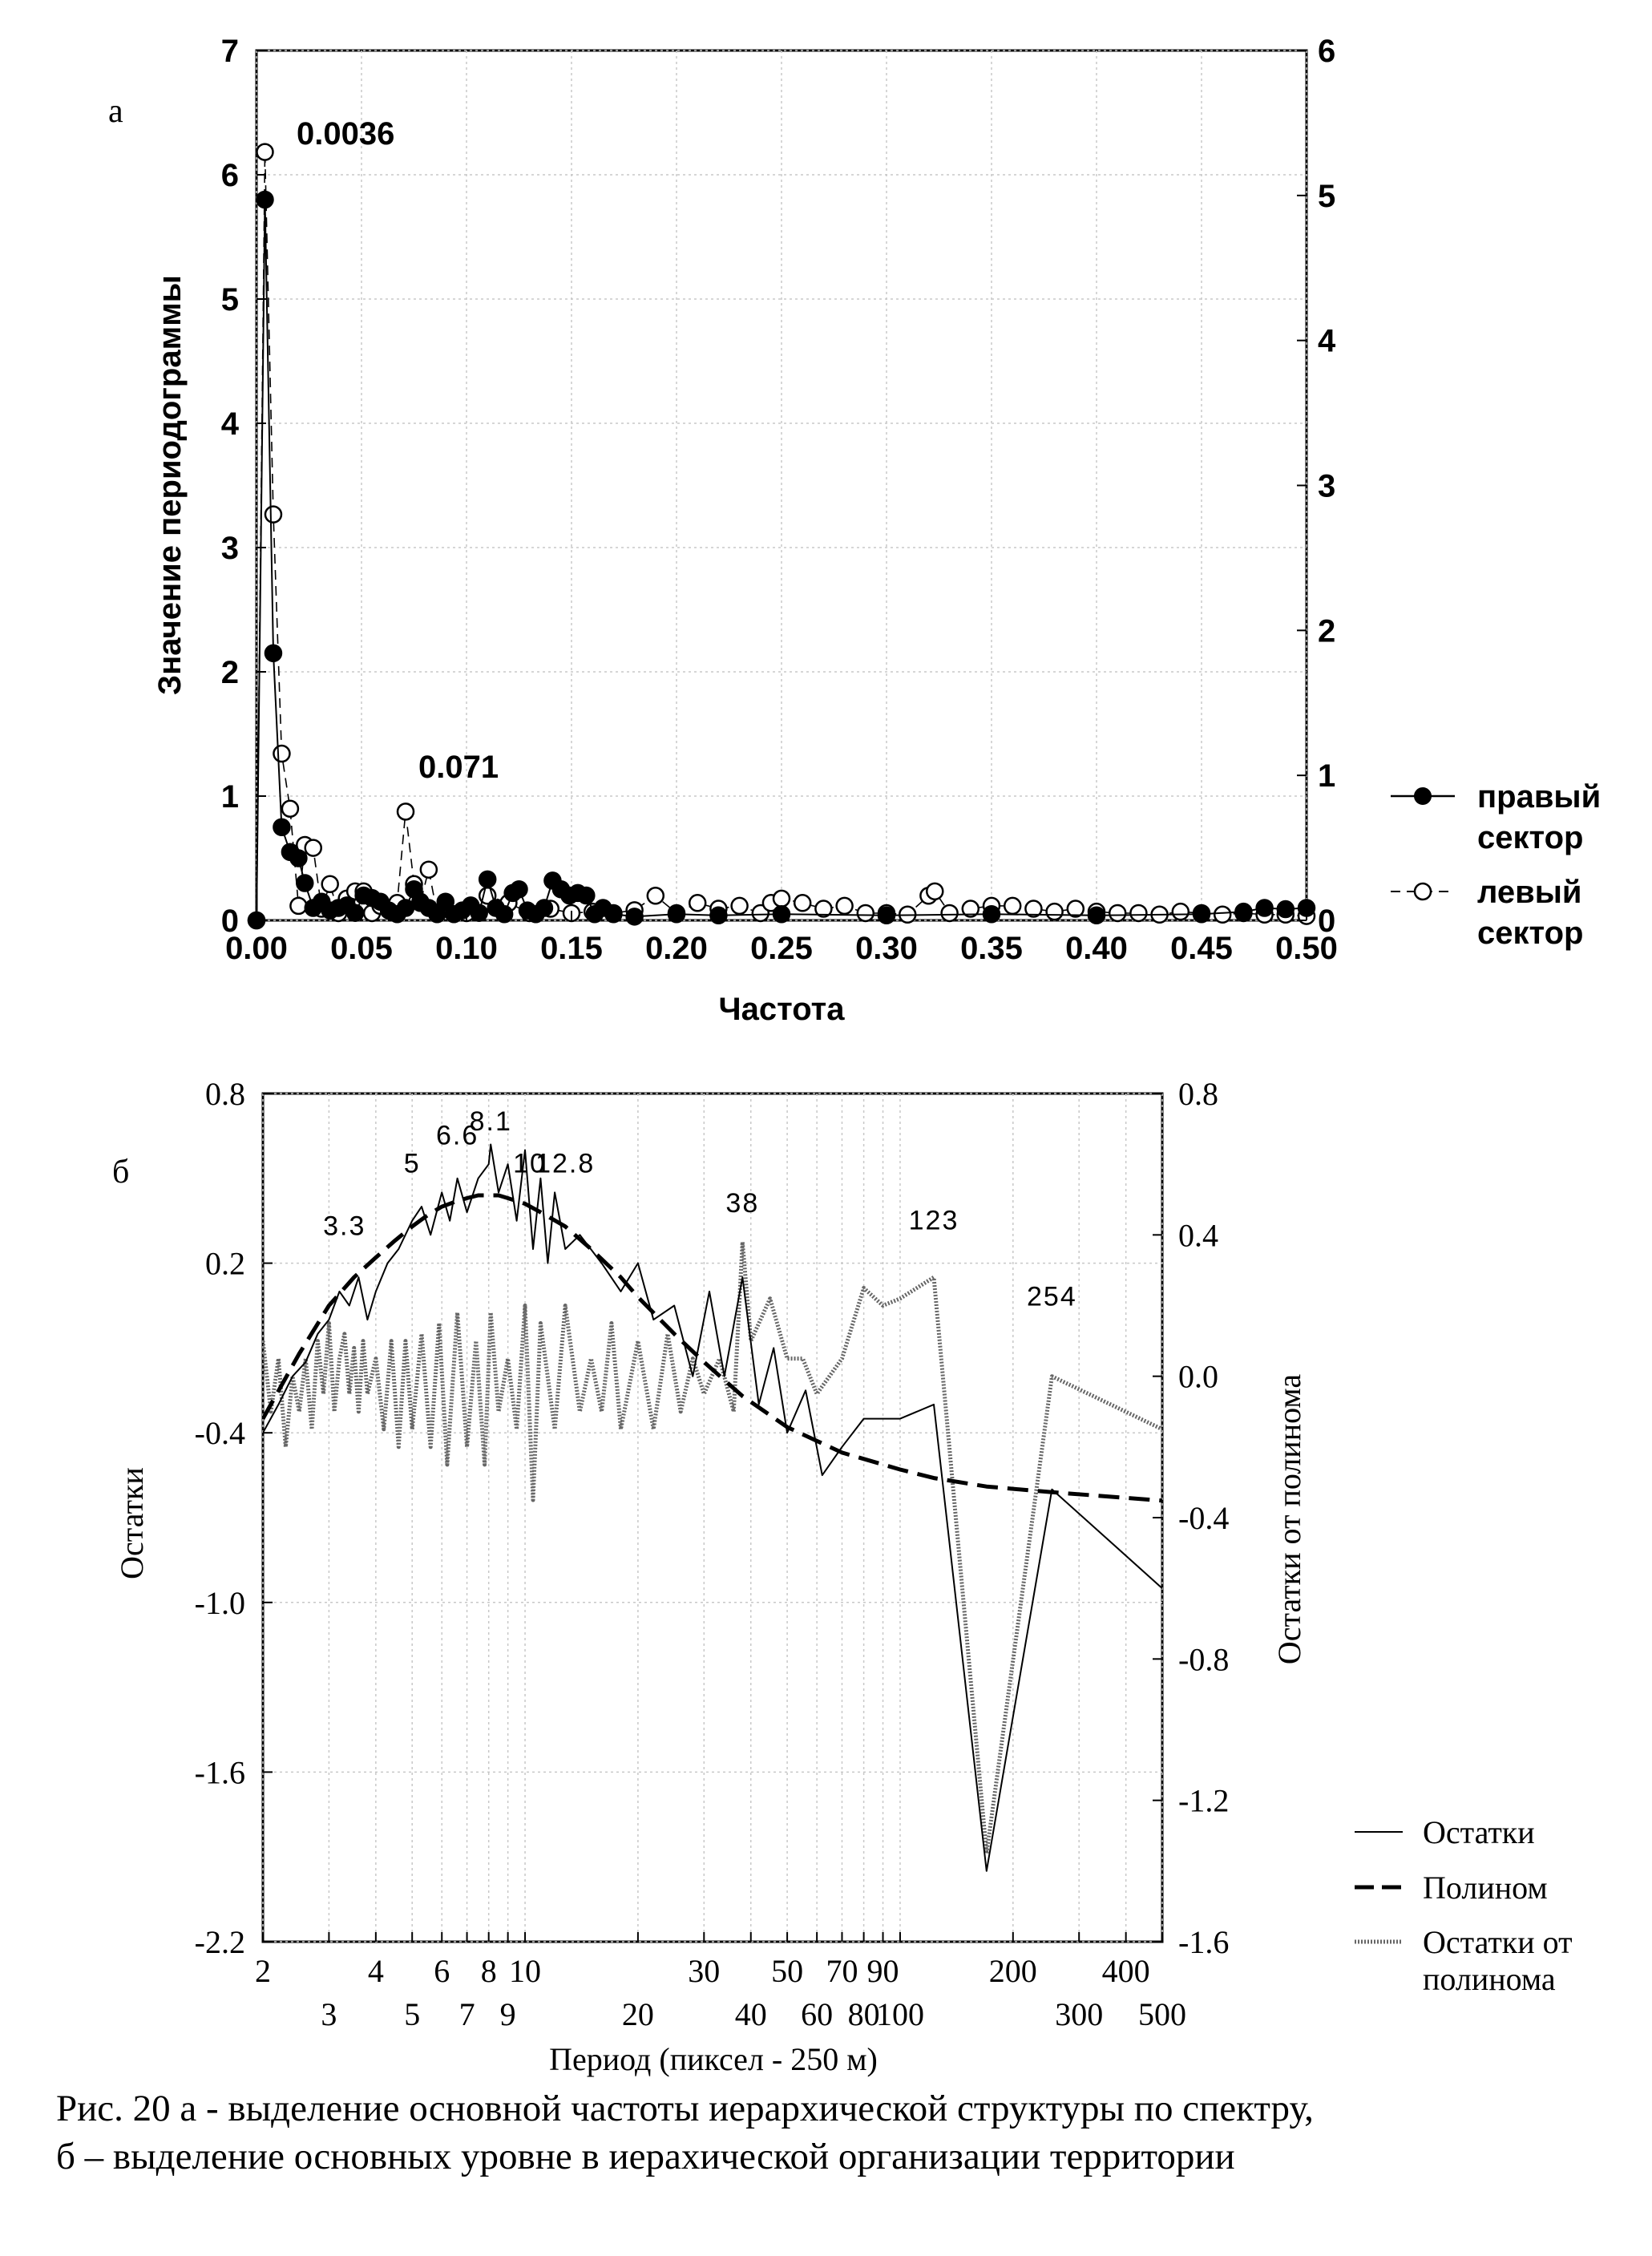 This screenshot has width=1652, height=2256. Describe the element at coordinates (1203, 1942) in the screenshot. I see `tick-label-y-right: -1.6` at that location.